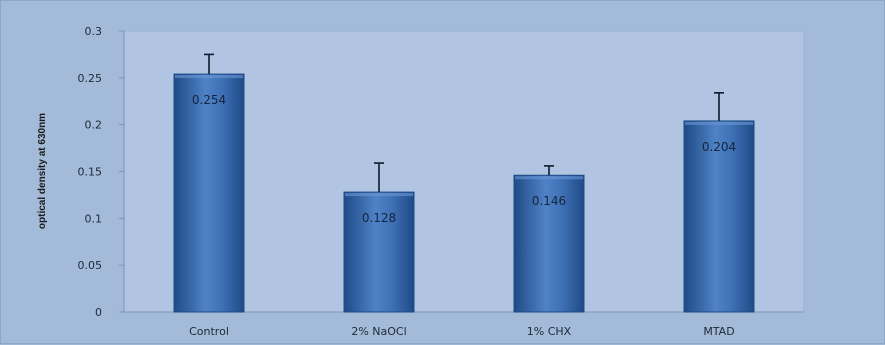  What do you see at coordinates (718, 331) in the screenshot?
I see `x-tick-label: MTAD` at bounding box center [718, 331].